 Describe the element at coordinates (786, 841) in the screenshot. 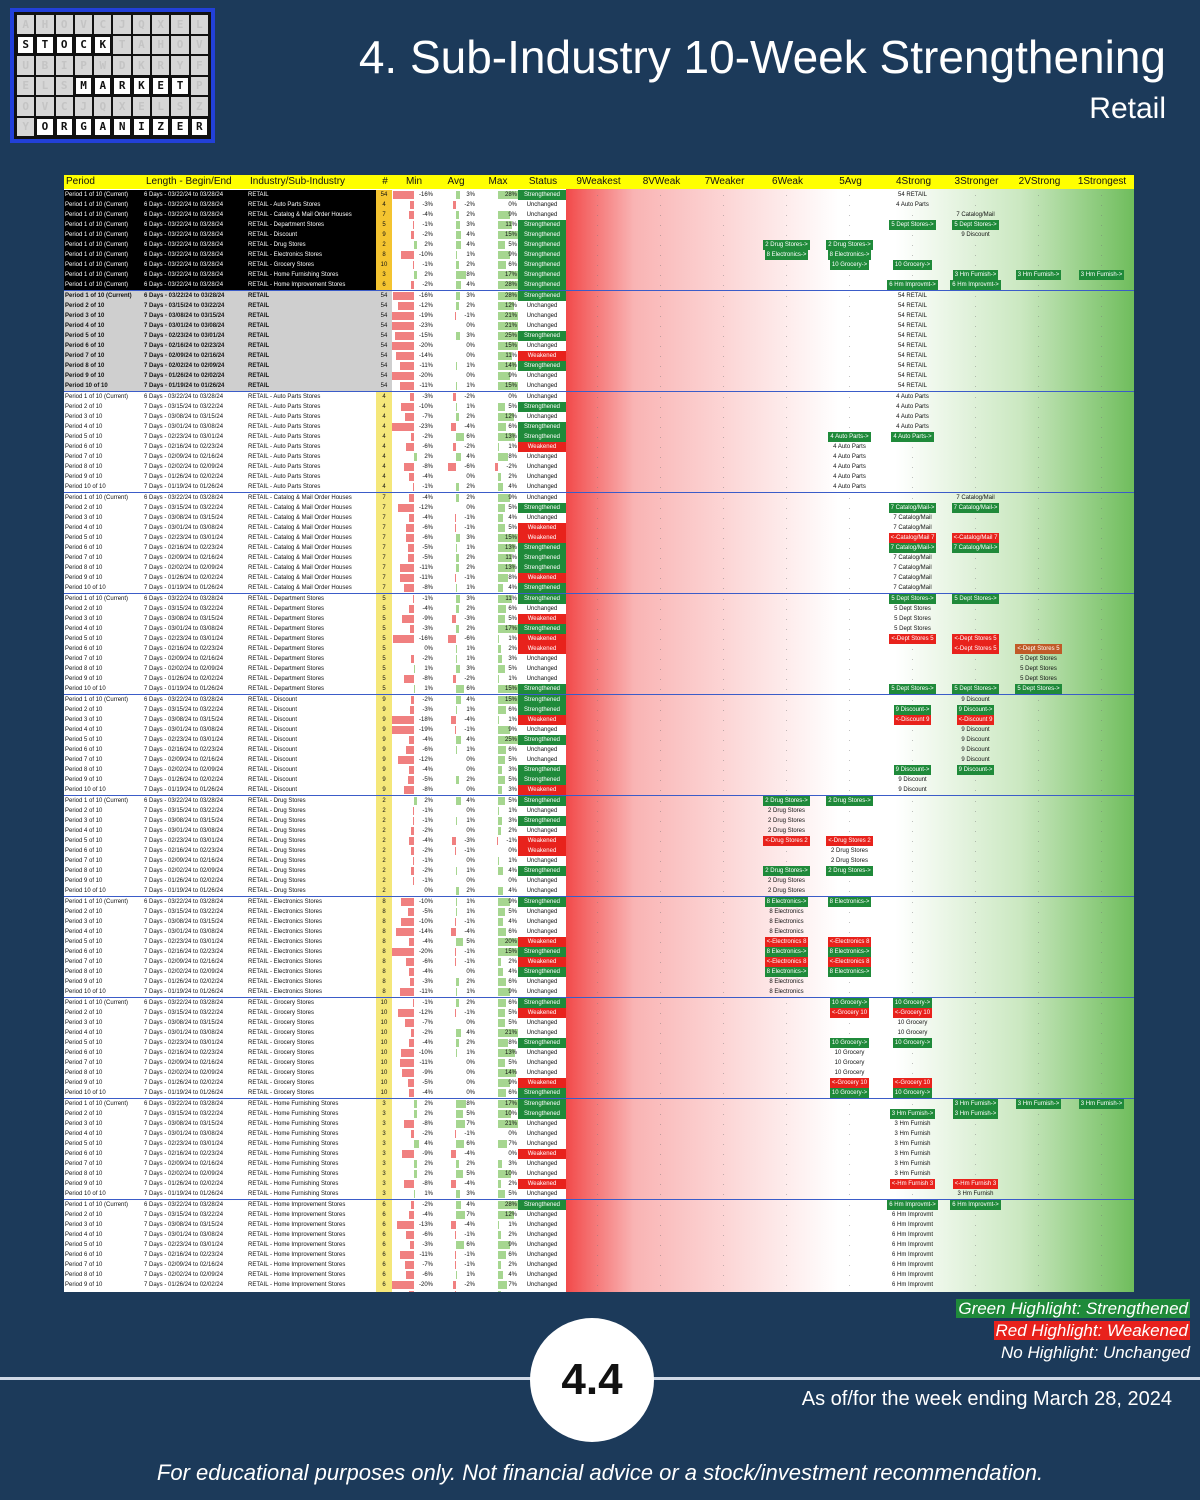

I see `rank-cell: <-Drug Stores 2` at that location.